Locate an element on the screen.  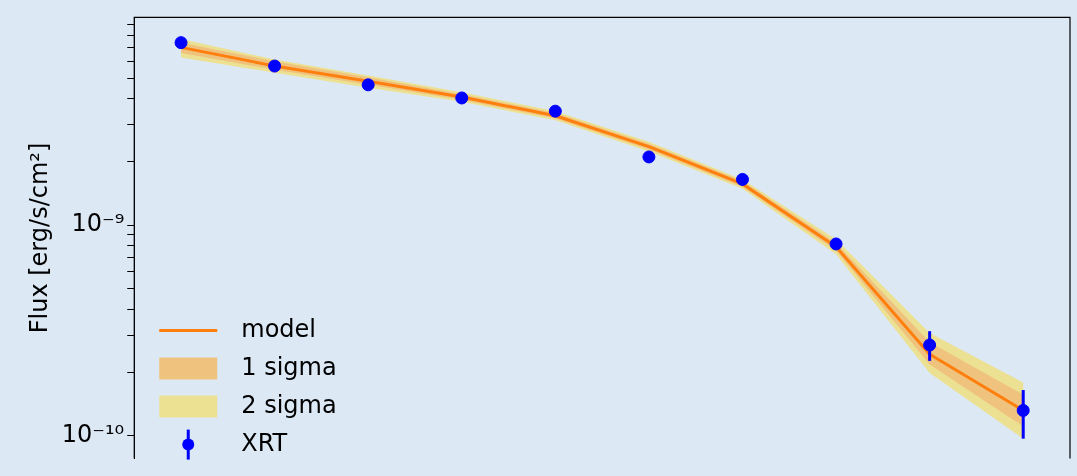
y-tick-label: 10⁻⁹ is located at coordinates (98, 223).